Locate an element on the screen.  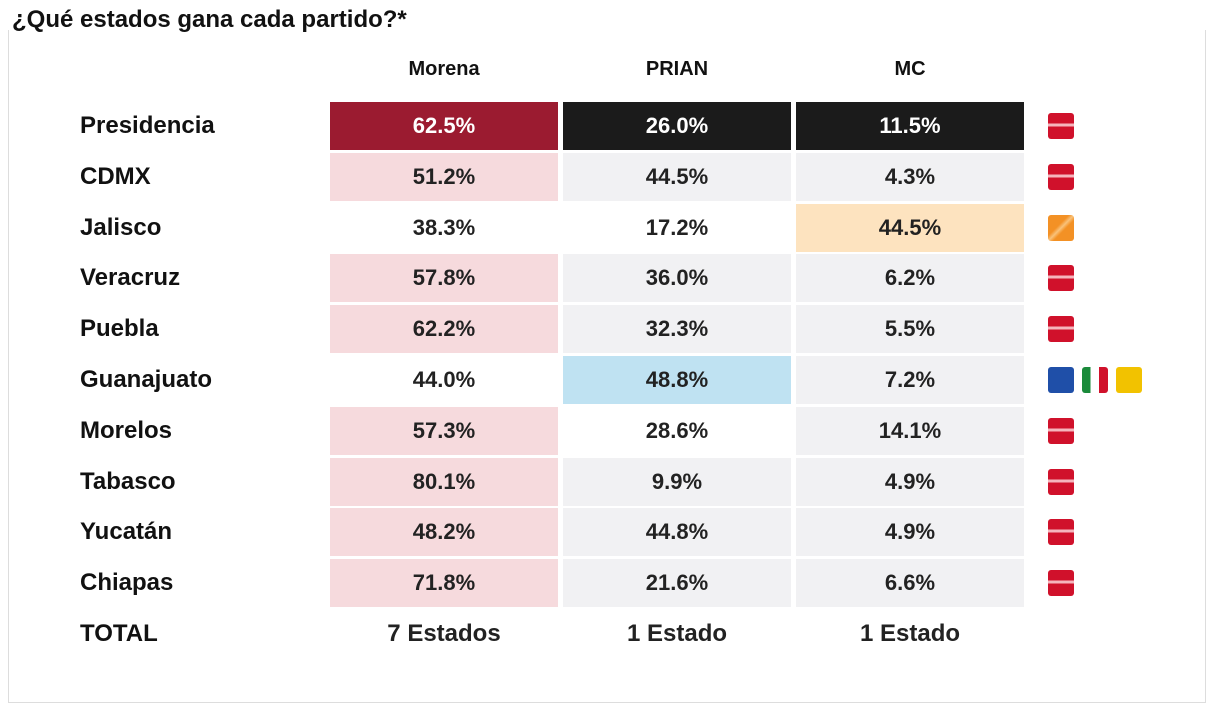
cell: 9.9% is located at coordinates (677, 481).